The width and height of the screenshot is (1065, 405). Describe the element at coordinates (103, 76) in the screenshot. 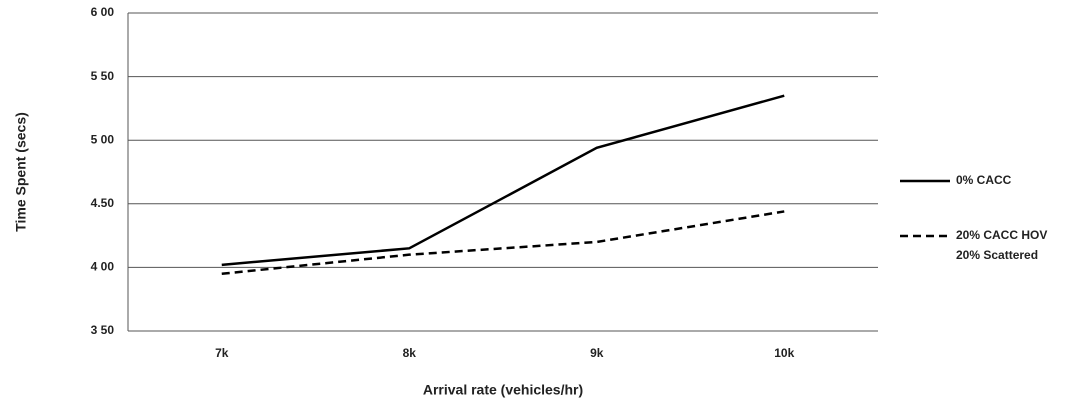

I see `y-tick-label: 5 50` at that location.